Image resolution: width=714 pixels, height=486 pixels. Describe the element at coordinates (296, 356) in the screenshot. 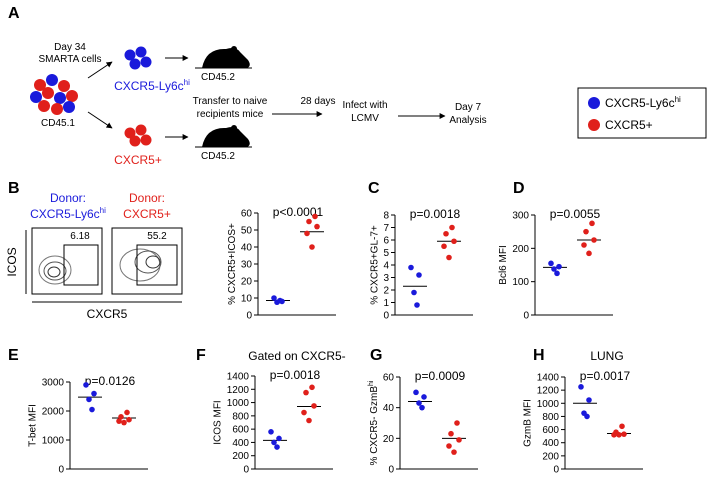

I see `chart-title: Gated on CXCR5-` at that location.